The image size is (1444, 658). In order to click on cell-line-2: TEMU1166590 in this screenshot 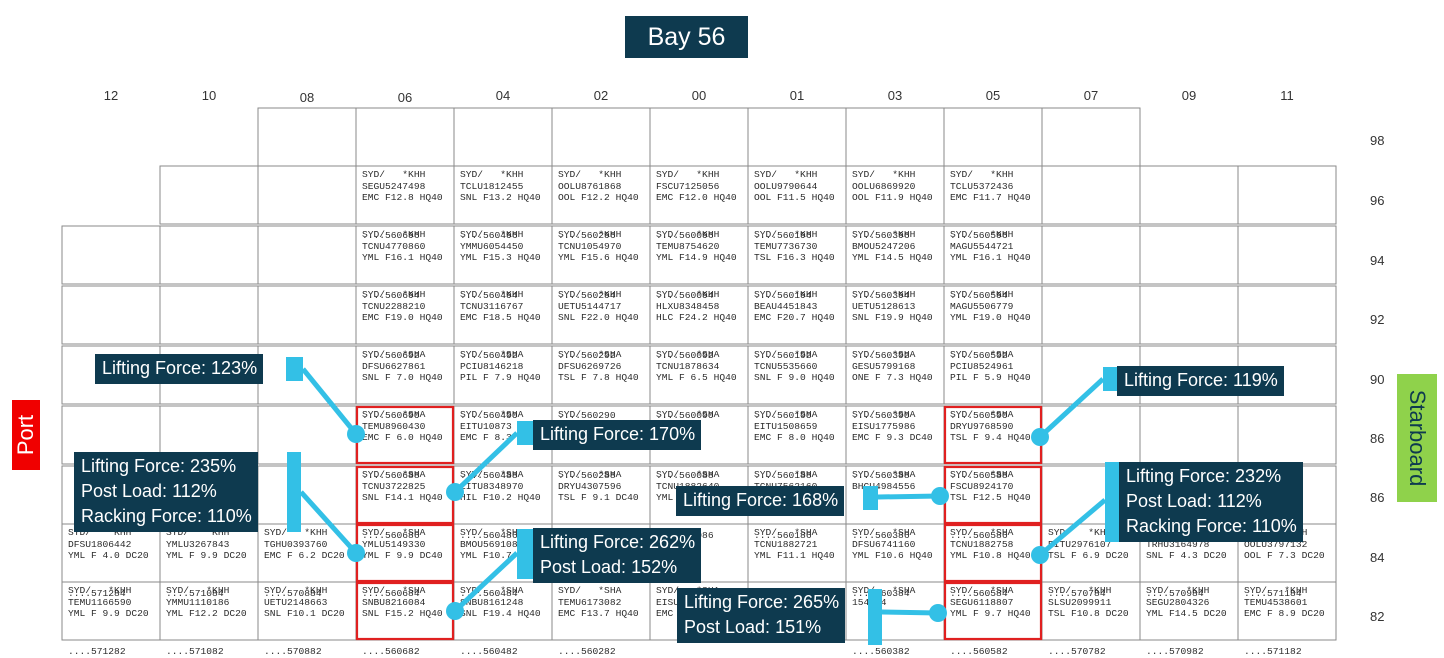, I will do `click(100, 602)`.